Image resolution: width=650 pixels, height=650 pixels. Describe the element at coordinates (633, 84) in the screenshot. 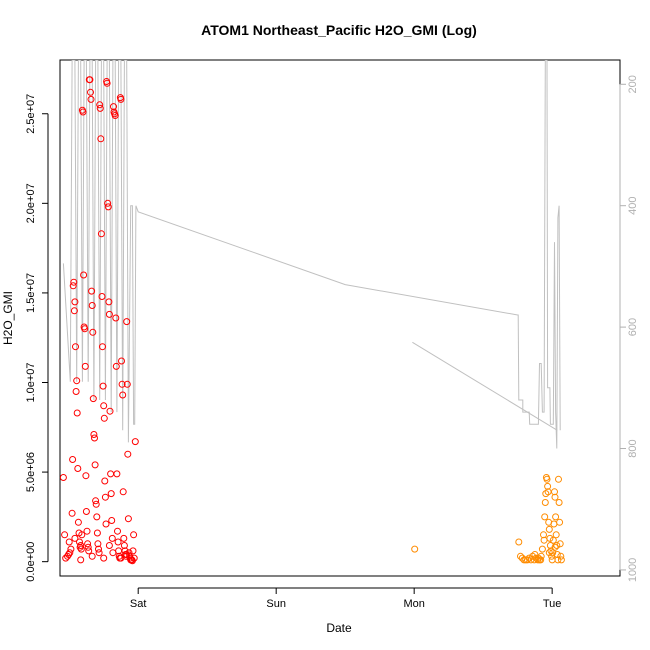

I see `y2-tick-label: 200` at that location.